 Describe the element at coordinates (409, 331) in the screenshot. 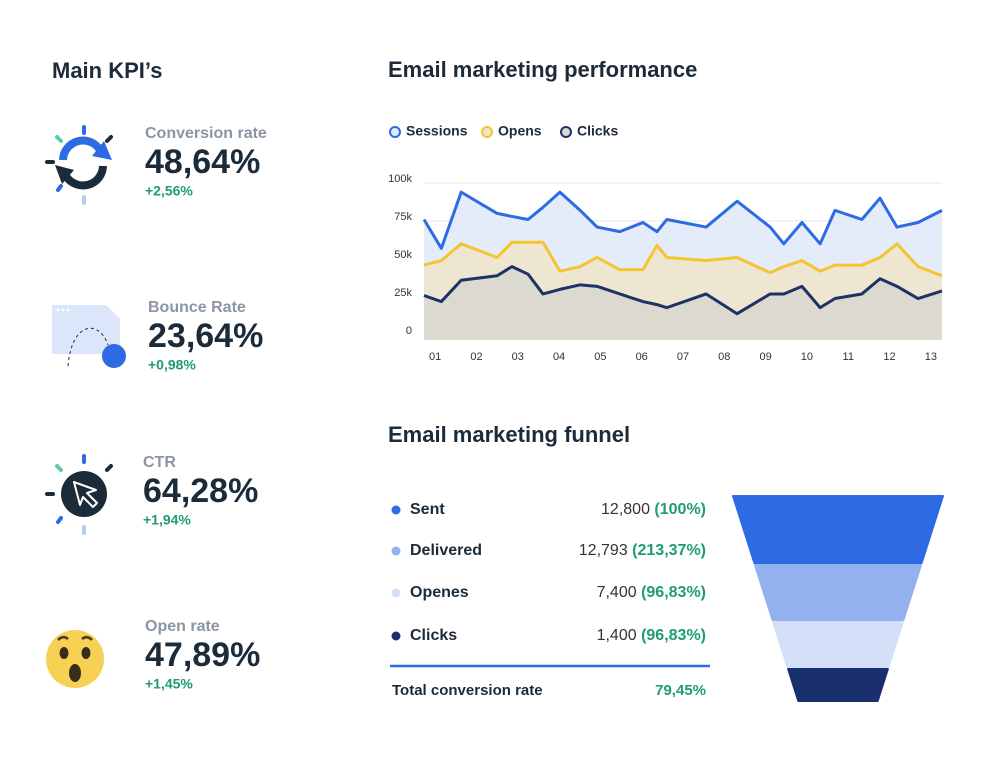

I see `y-tick-label: 0` at that location.